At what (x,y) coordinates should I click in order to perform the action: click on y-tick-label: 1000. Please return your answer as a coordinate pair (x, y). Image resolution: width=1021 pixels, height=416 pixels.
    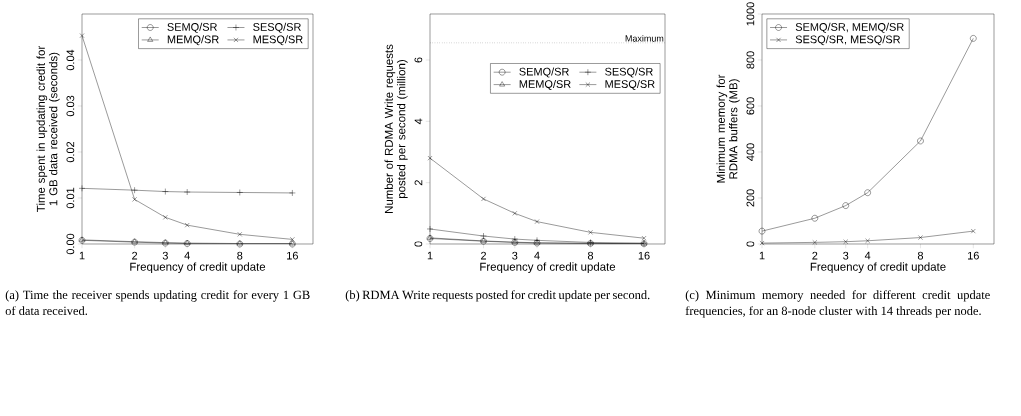
    Looking at the image, I should click on (750, 14).